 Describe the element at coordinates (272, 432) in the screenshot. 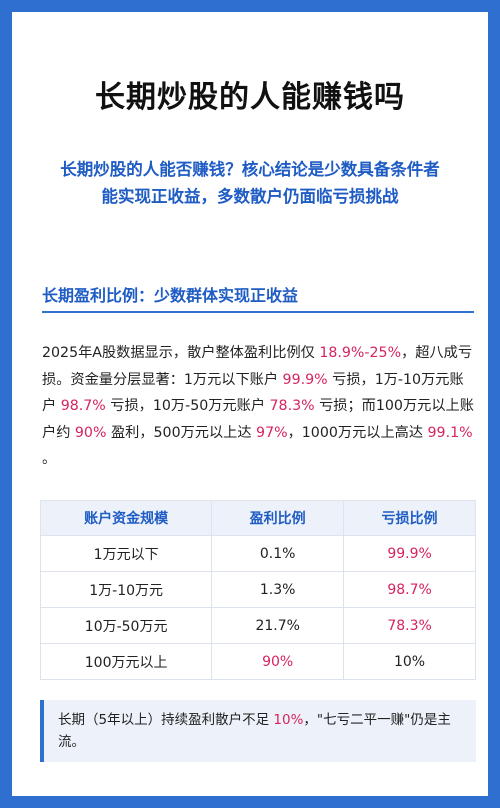

I see `highlight-value: 97%` at that location.